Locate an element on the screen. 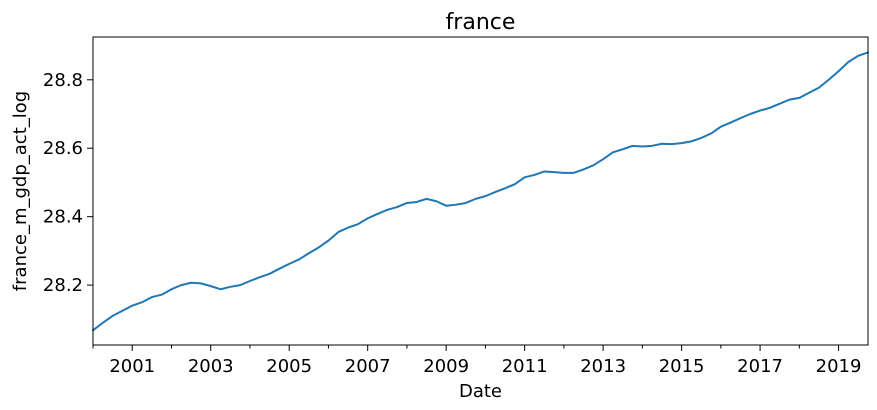 This screenshot has height=410, width=877. y-axis: 28.2 28.4 28.6 28.8 is located at coordinates (68, 183).